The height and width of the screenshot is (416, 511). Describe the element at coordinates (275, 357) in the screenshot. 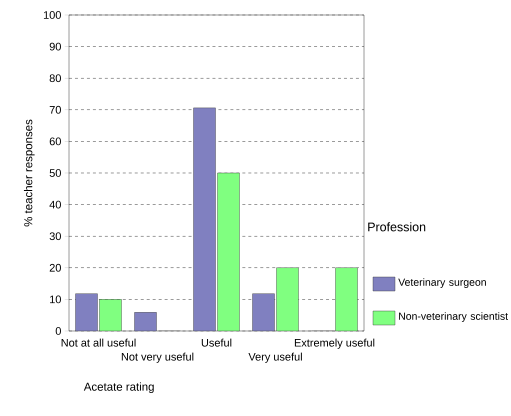

I see `x-tick-label: Very useful` at that location.